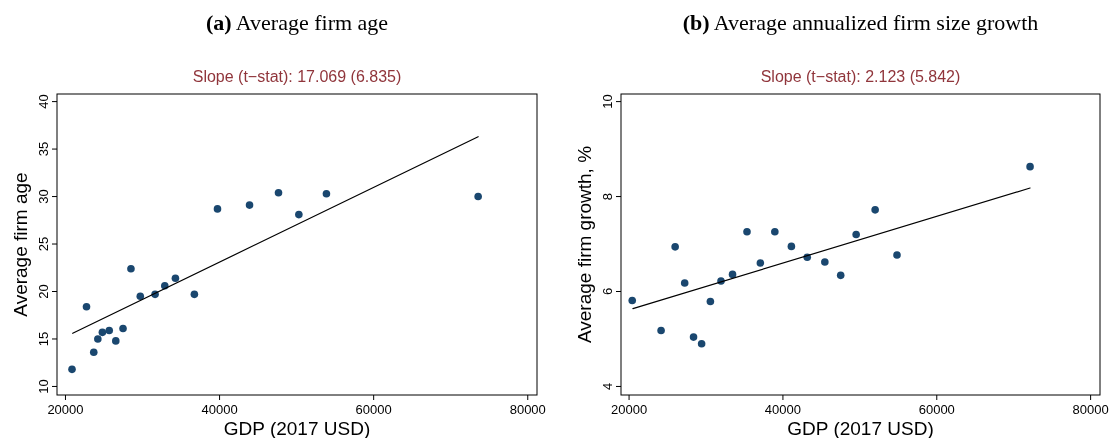  What do you see at coordinates (607, 386) in the screenshot?
I see `y-tick-label: 4` at bounding box center [607, 386].